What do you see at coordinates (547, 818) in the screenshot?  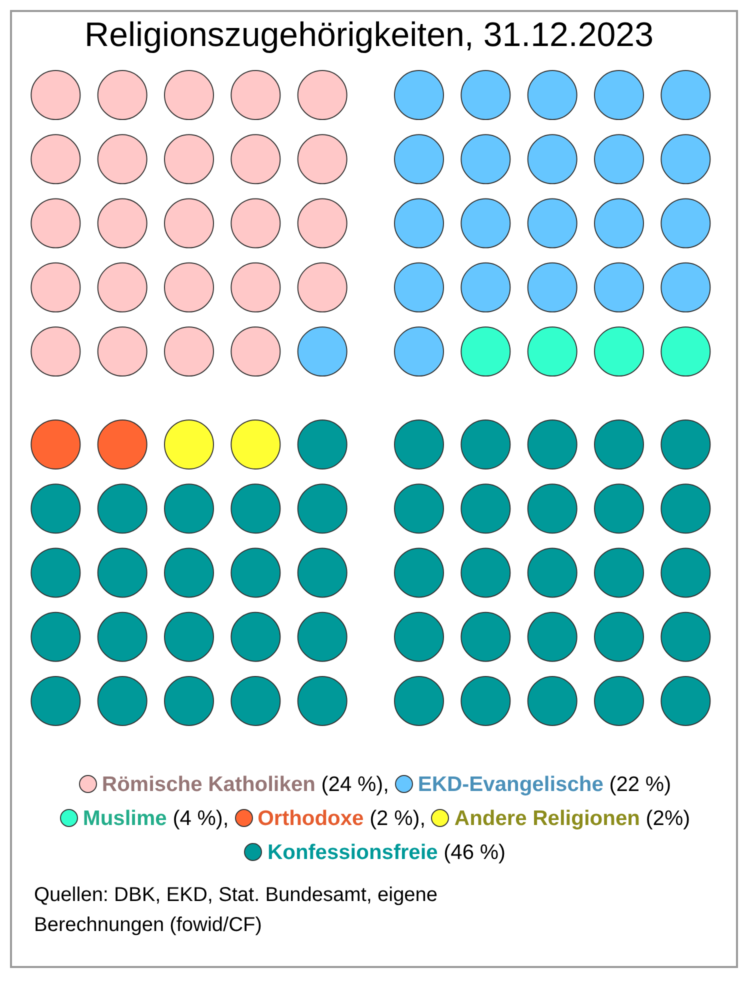 I see `category-label: Andere Religionen` at bounding box center [547, 818].